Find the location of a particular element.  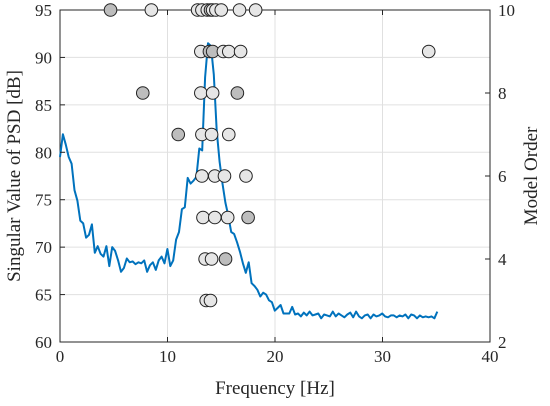

y-axis-right-ticks: 2 4 6 8 10 is located at coordinates (500, 176).